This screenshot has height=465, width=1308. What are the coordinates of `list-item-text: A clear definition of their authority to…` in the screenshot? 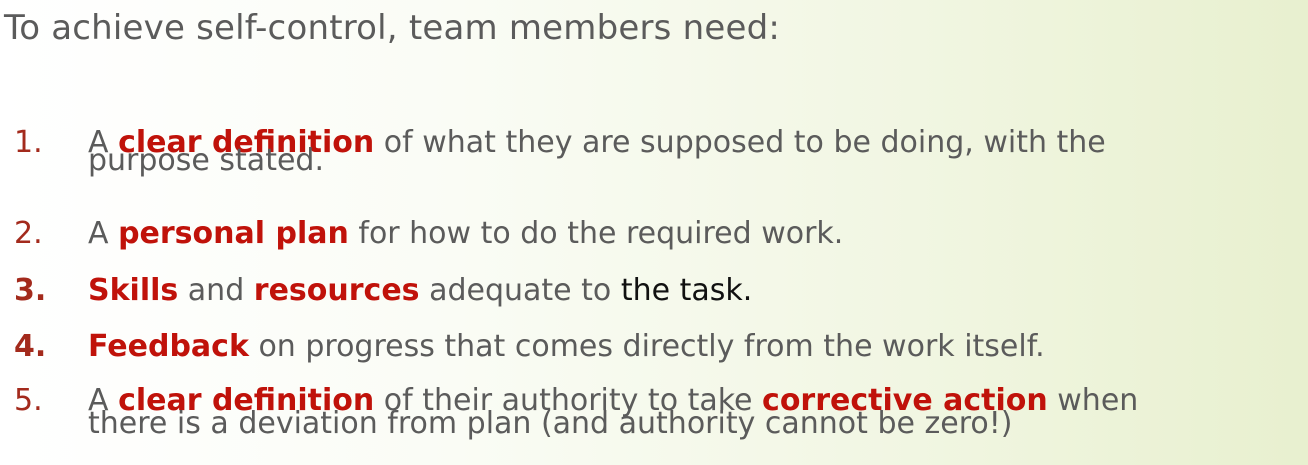 It's located at (613, 400).